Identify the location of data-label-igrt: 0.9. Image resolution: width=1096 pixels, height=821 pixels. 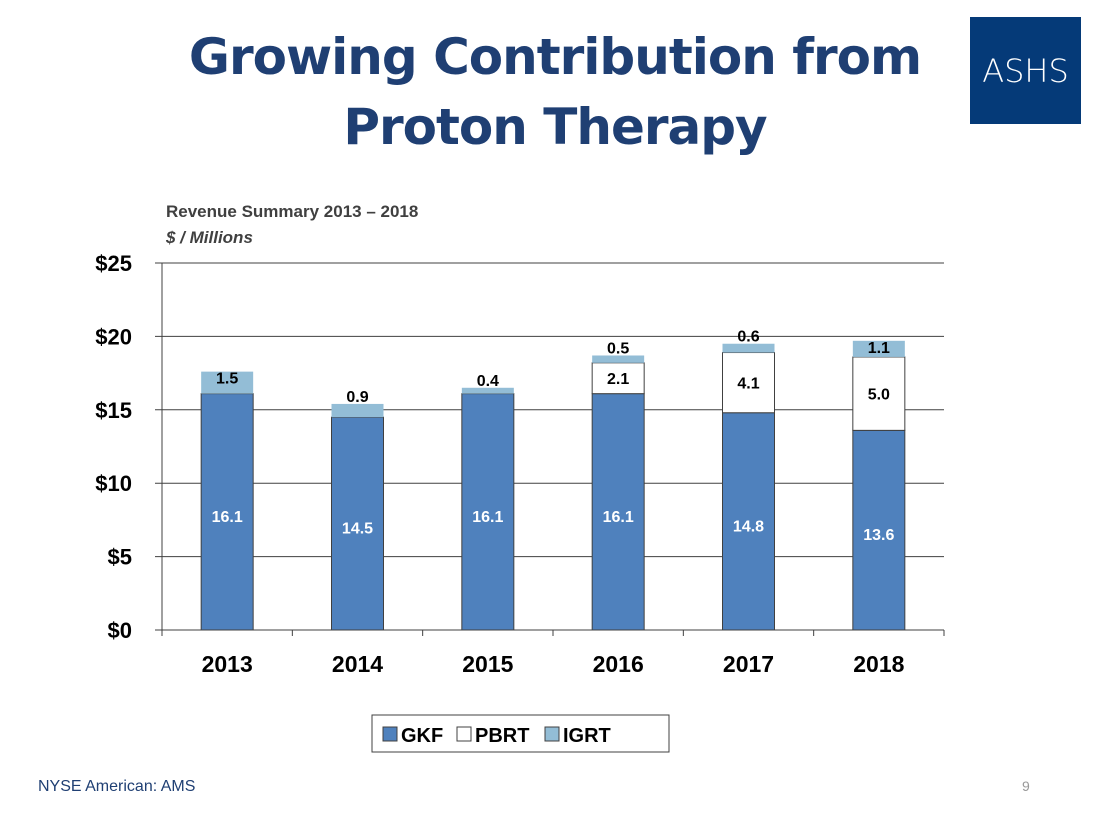
(357, 397).